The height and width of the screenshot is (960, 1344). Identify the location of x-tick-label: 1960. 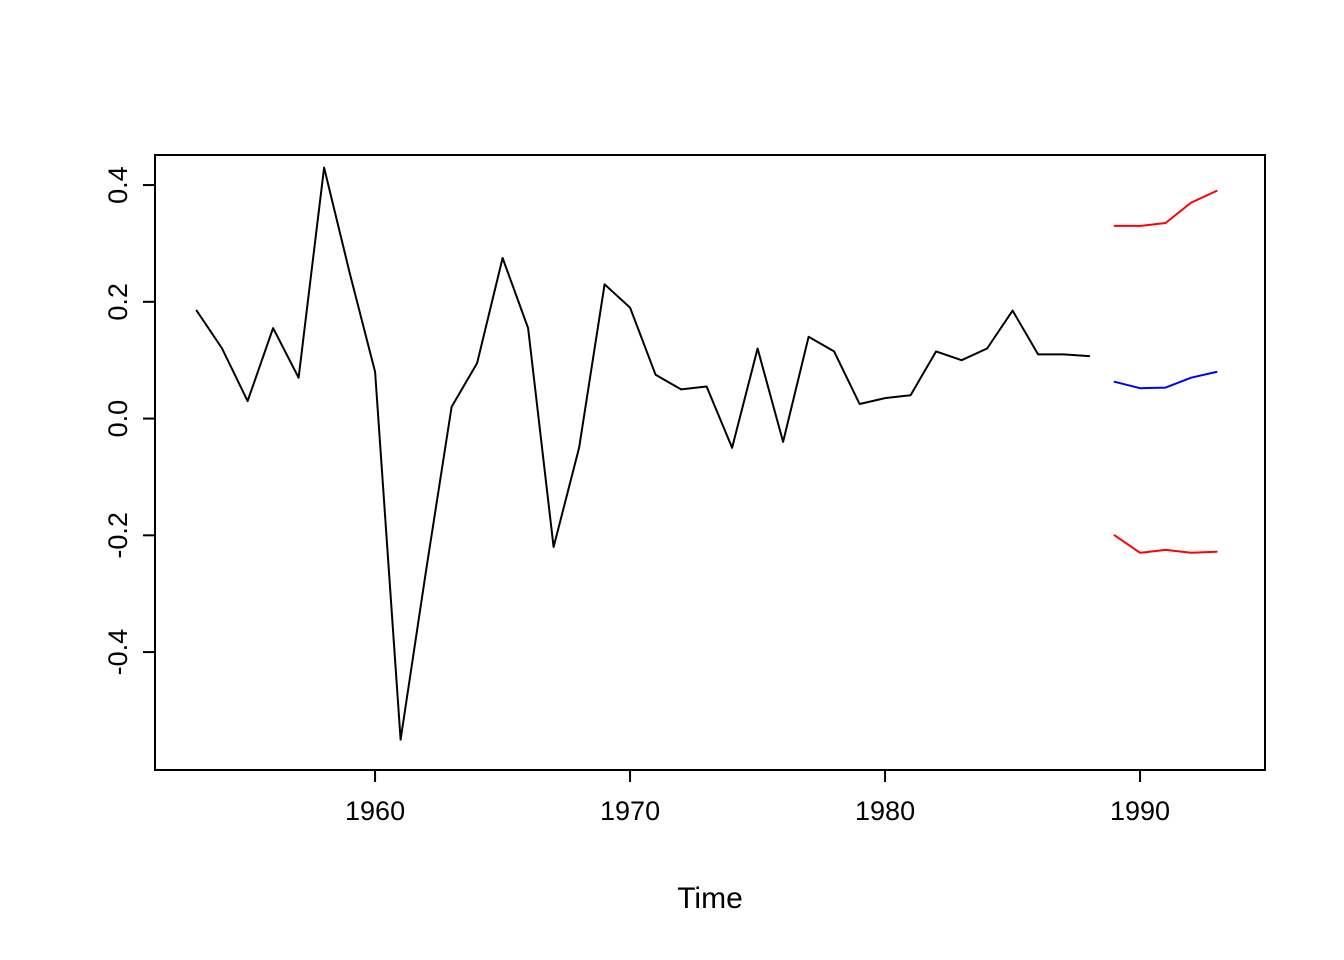
(375, 811).